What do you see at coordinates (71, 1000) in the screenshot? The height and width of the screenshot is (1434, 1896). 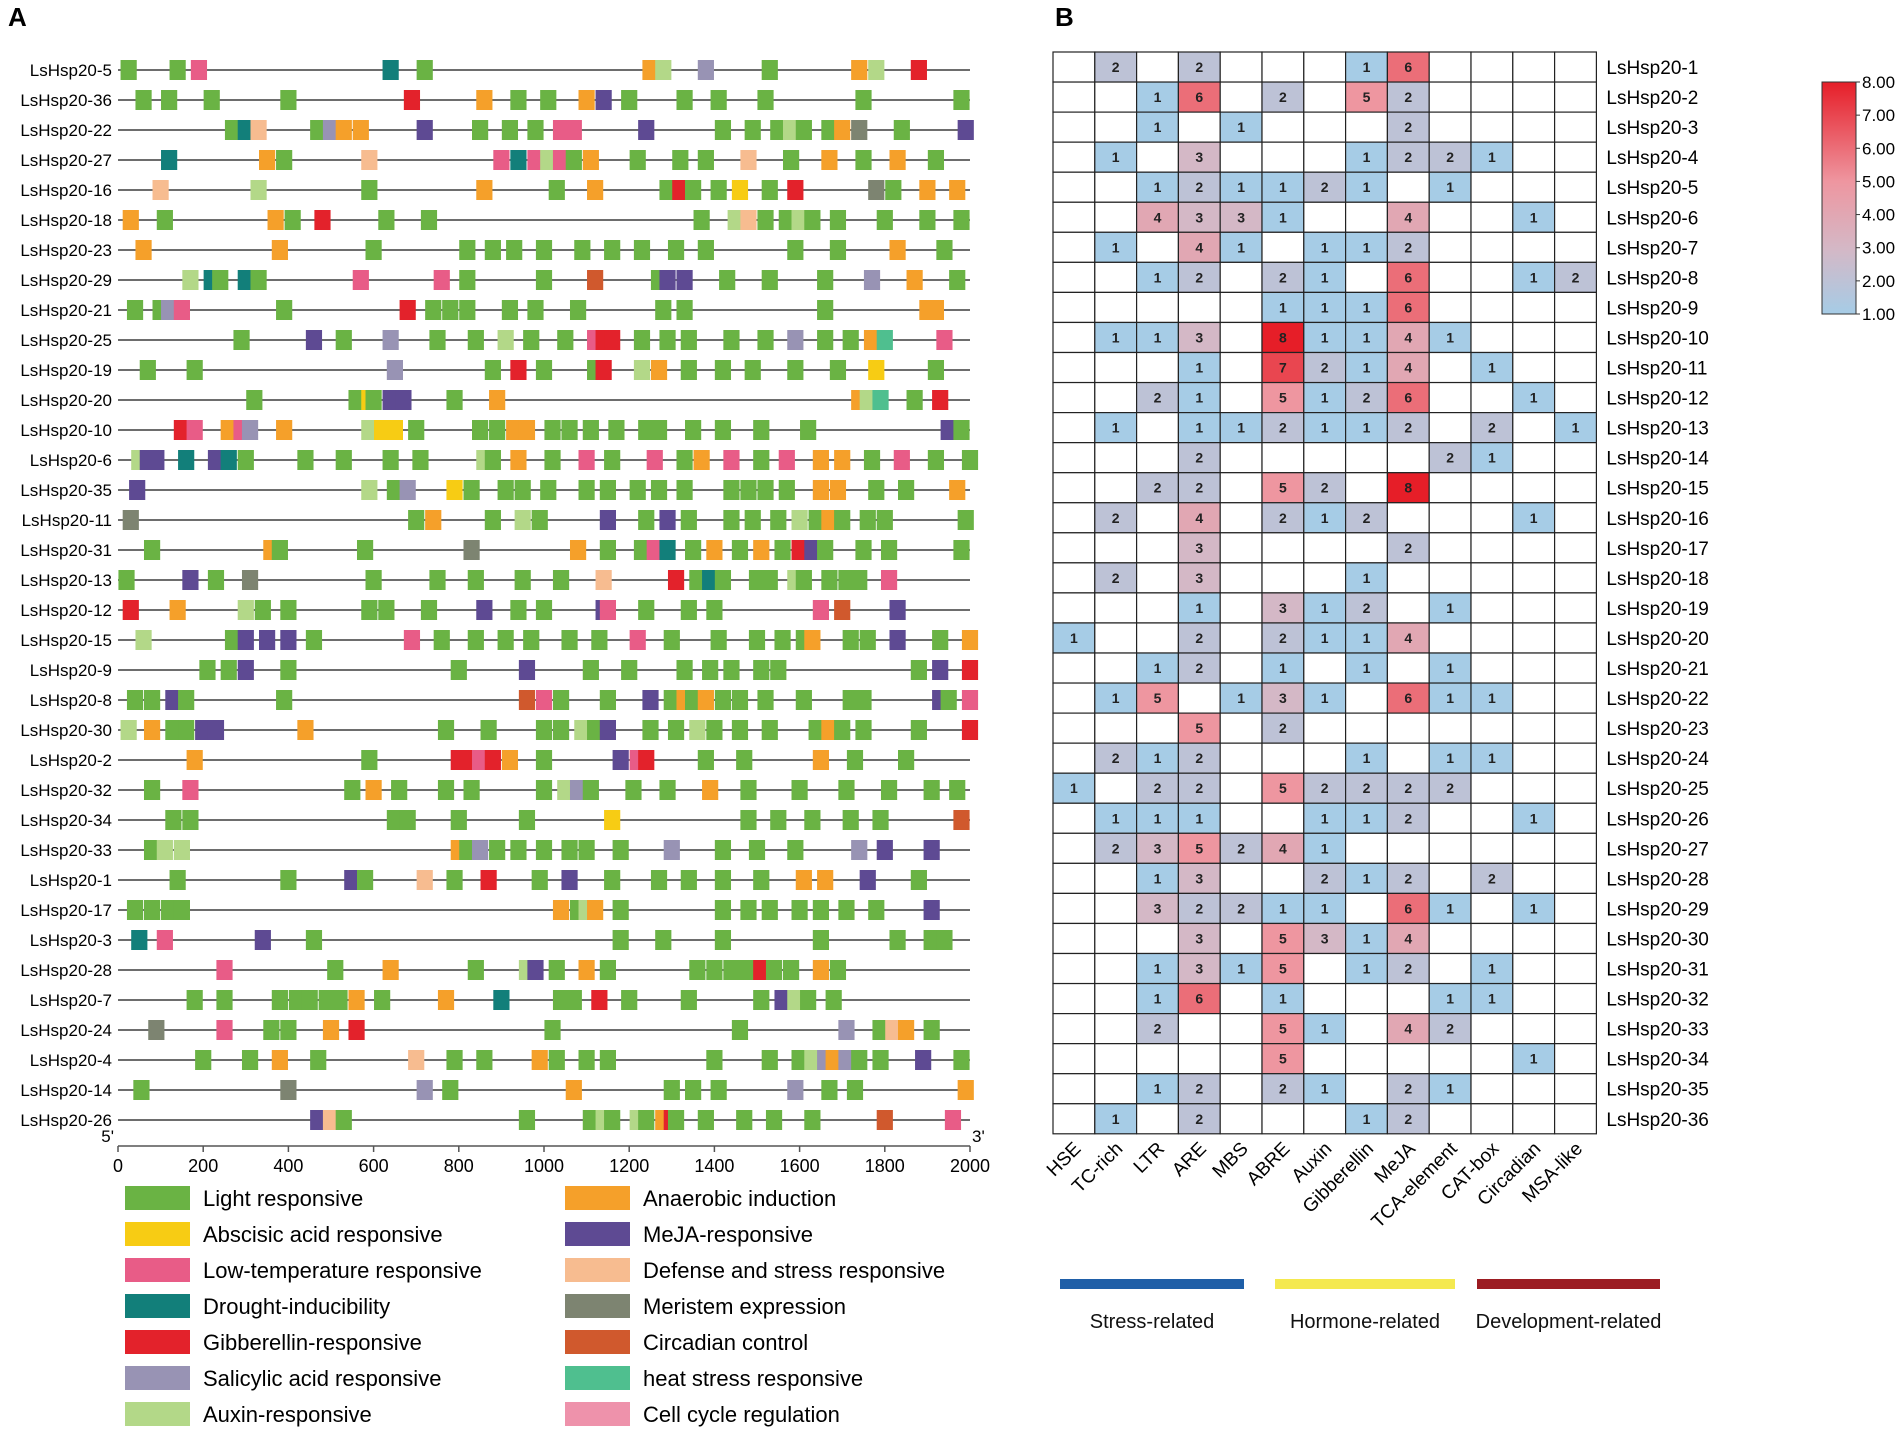 I see `gene-label: LsHsp20-7` at bounding box center [71, 1000].